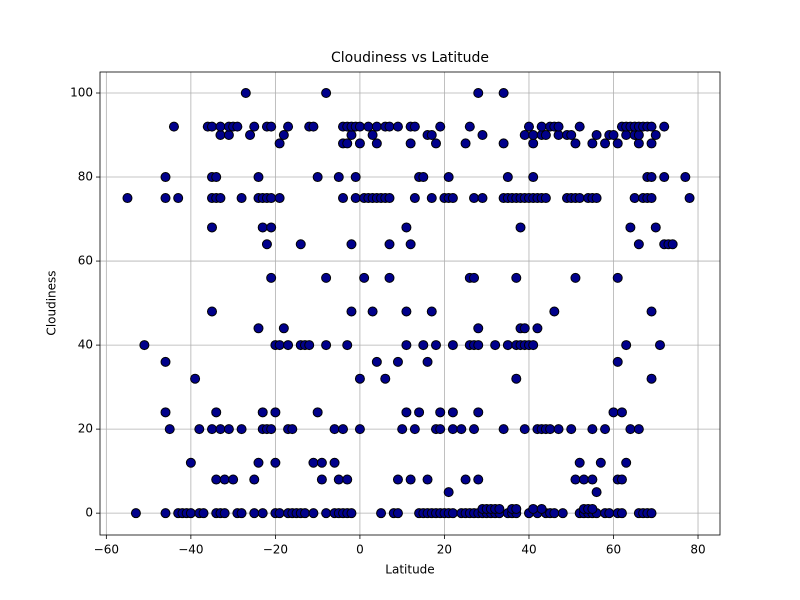  What do you see at coordinates (697, 550) in the screenshot?
I see `x-tick-label: 80` at bounding box center [697, 550].